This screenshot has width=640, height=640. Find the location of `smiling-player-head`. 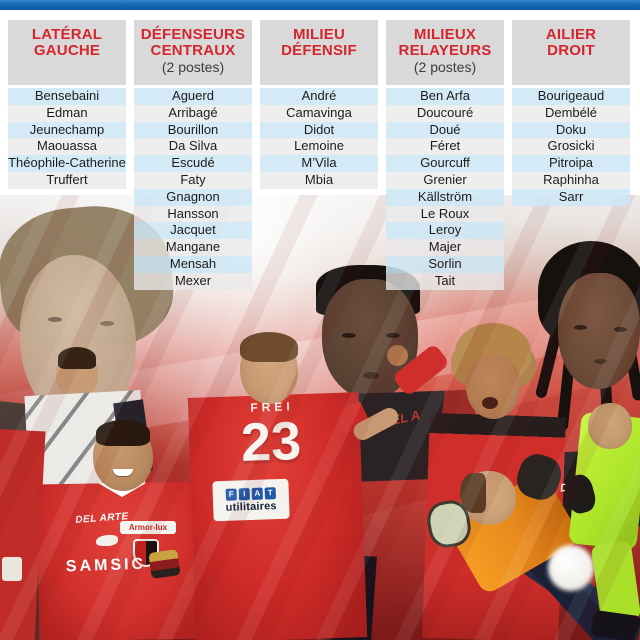

smiling-player-head is located at coordinates (123, 455).